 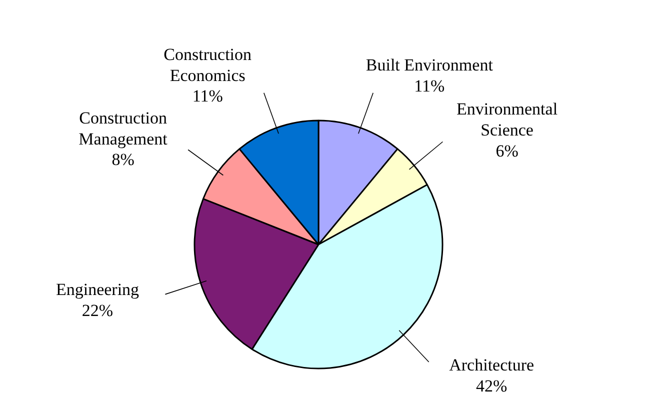 I want to click on slice-label: Built Environment, so click(x=430, y=64).